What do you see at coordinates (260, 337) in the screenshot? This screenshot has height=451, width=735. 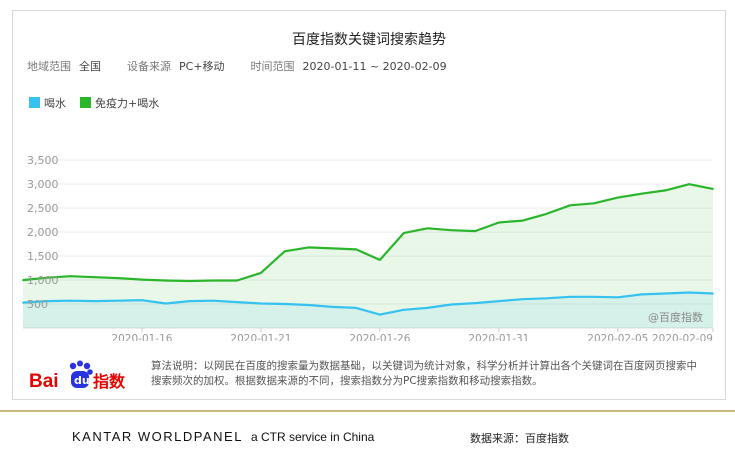 I see `x-tick-label: 2020-01-21` at bounding box center [260, 337].